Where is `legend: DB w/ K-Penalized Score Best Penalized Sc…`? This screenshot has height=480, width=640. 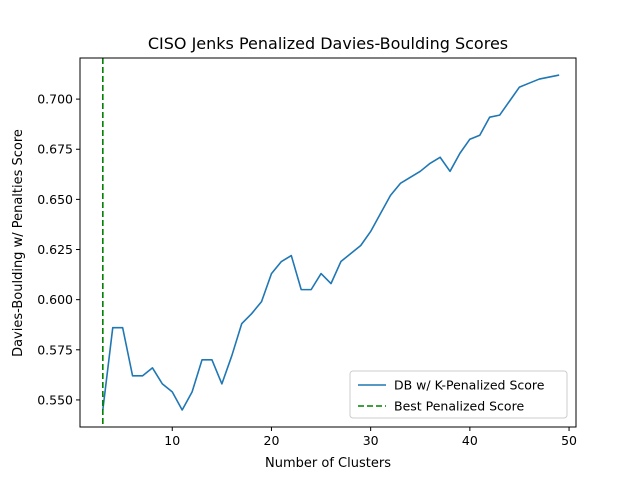
legend: DB w/ K-Penalized Score Best Penalized Sc… is located at coordinates (458, 394).